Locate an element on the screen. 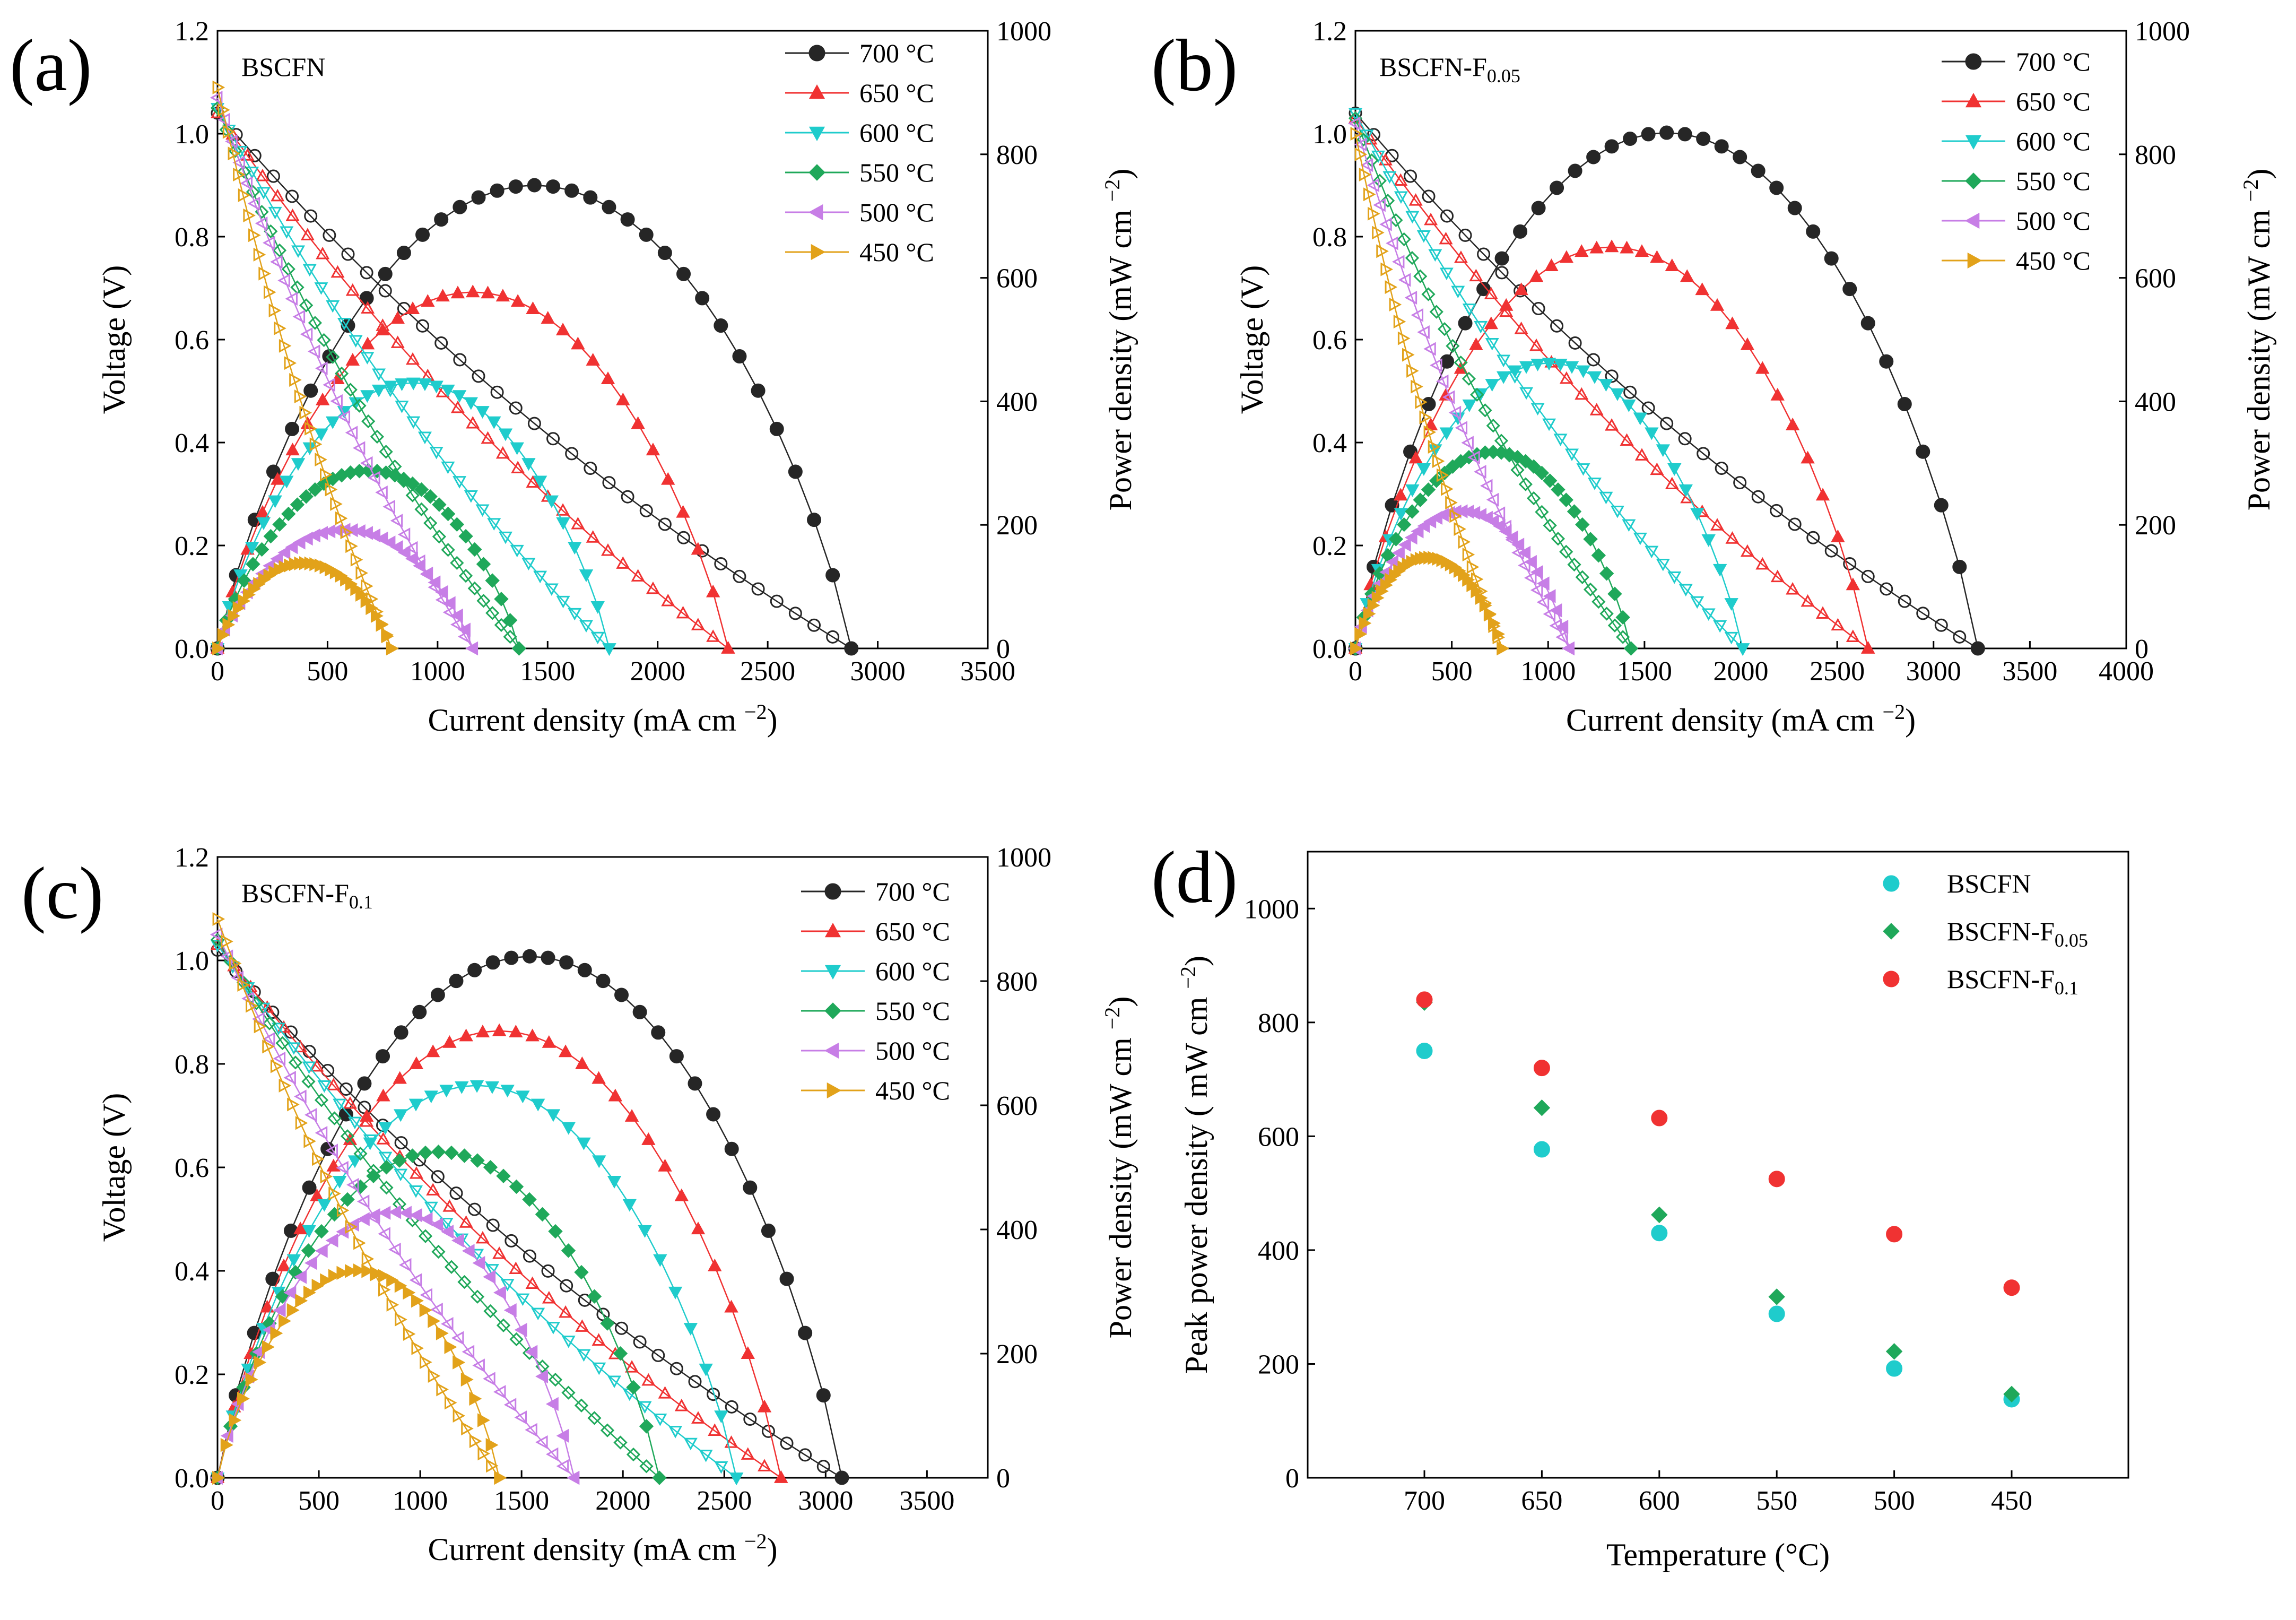 This screenshot has width=2296, height=1620. y2-tick-label: 400 is located at coordinates (2156, 402).